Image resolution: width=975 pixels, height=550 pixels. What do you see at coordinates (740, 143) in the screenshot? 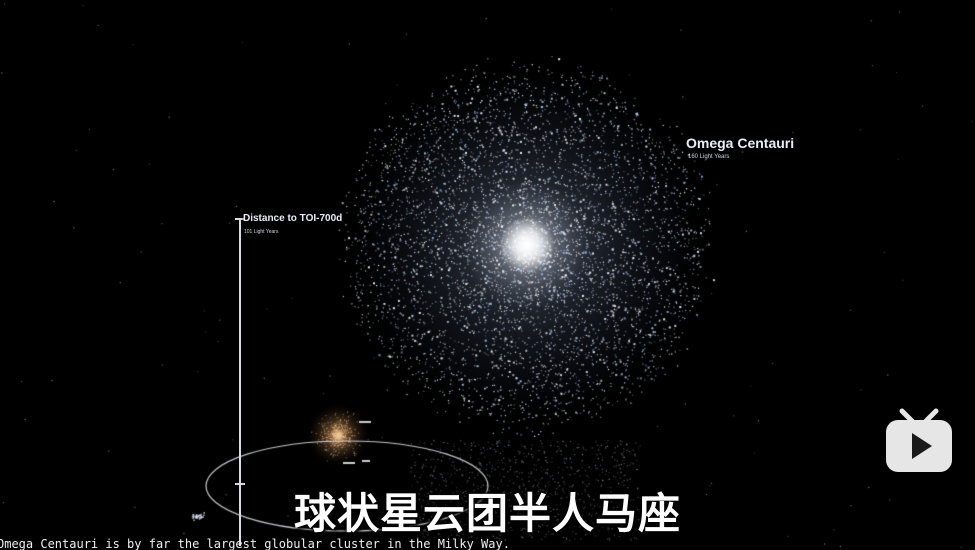
I see `omega-centauri-label: Omega Centauri` at bounding box center [740, 143].